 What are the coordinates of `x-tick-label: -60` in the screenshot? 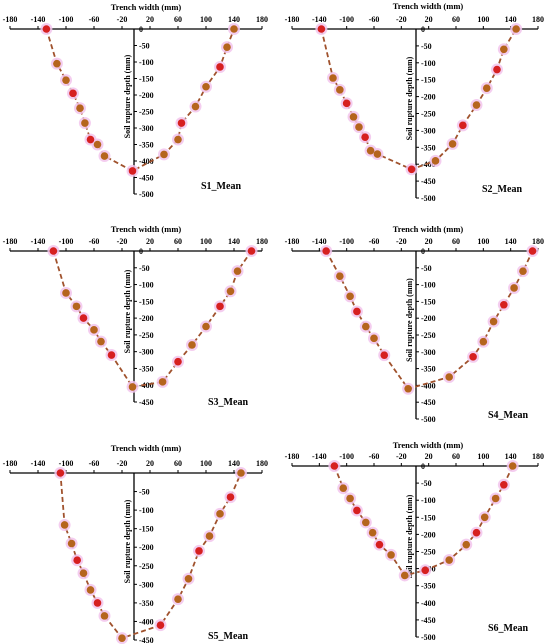 It's located at (94, 241).